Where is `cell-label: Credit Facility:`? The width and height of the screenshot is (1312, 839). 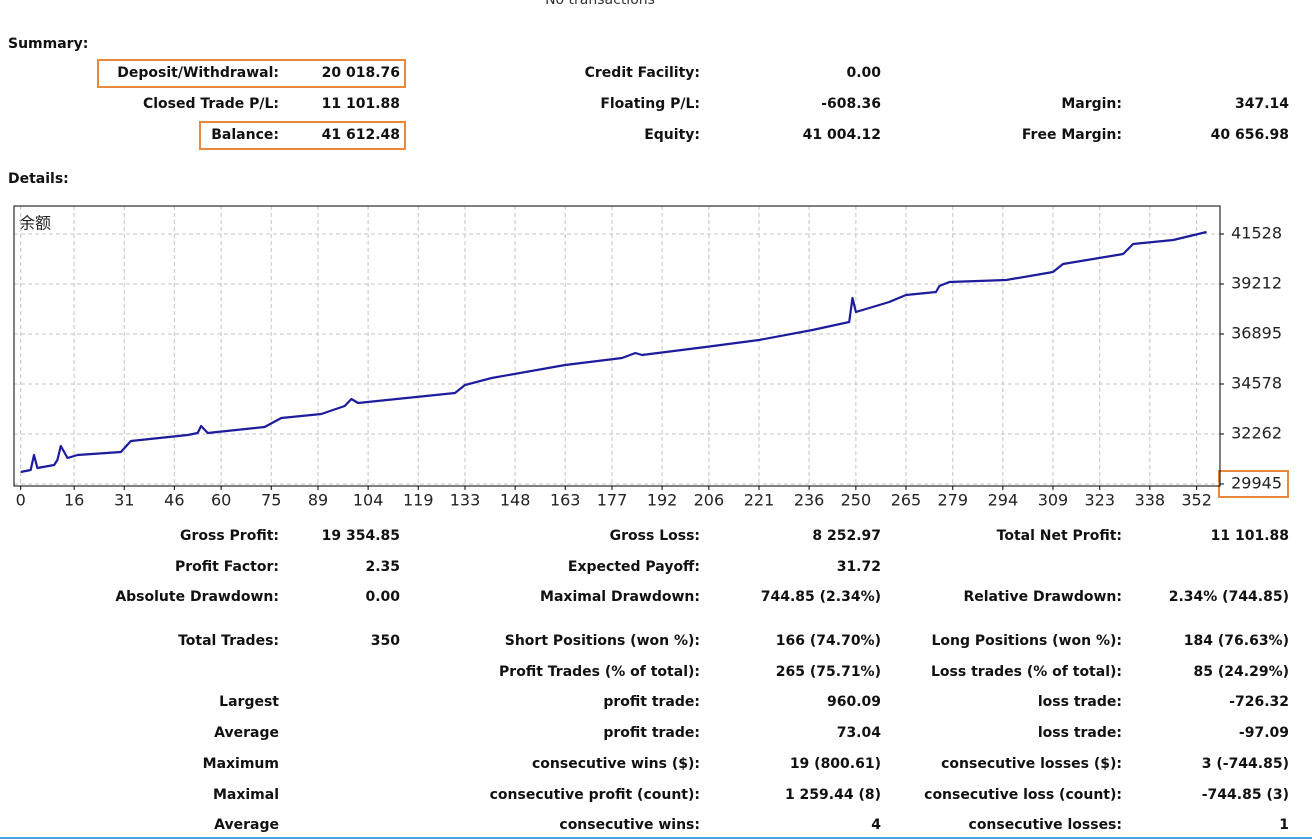 cell-label: Credit Facility: is located at coordinates (642, 73).